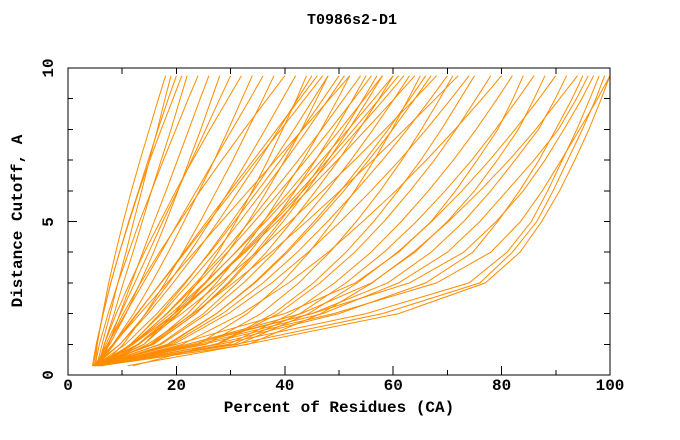  Describe the element at coordinates (68, 386) in the screenshot. I see `x-tick-label: 0` at that location.